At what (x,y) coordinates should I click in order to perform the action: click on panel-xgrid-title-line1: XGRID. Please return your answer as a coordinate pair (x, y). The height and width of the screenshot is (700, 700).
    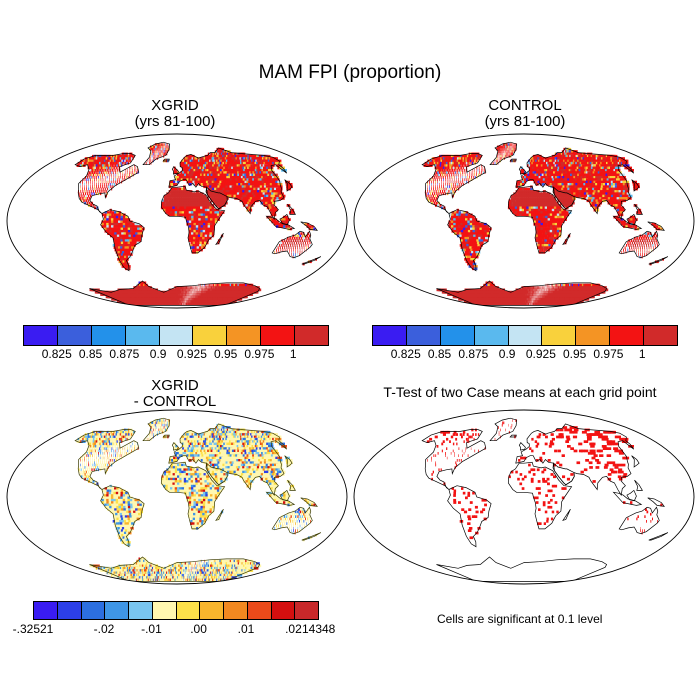
    Looking at the image, I should click on (175, 105).